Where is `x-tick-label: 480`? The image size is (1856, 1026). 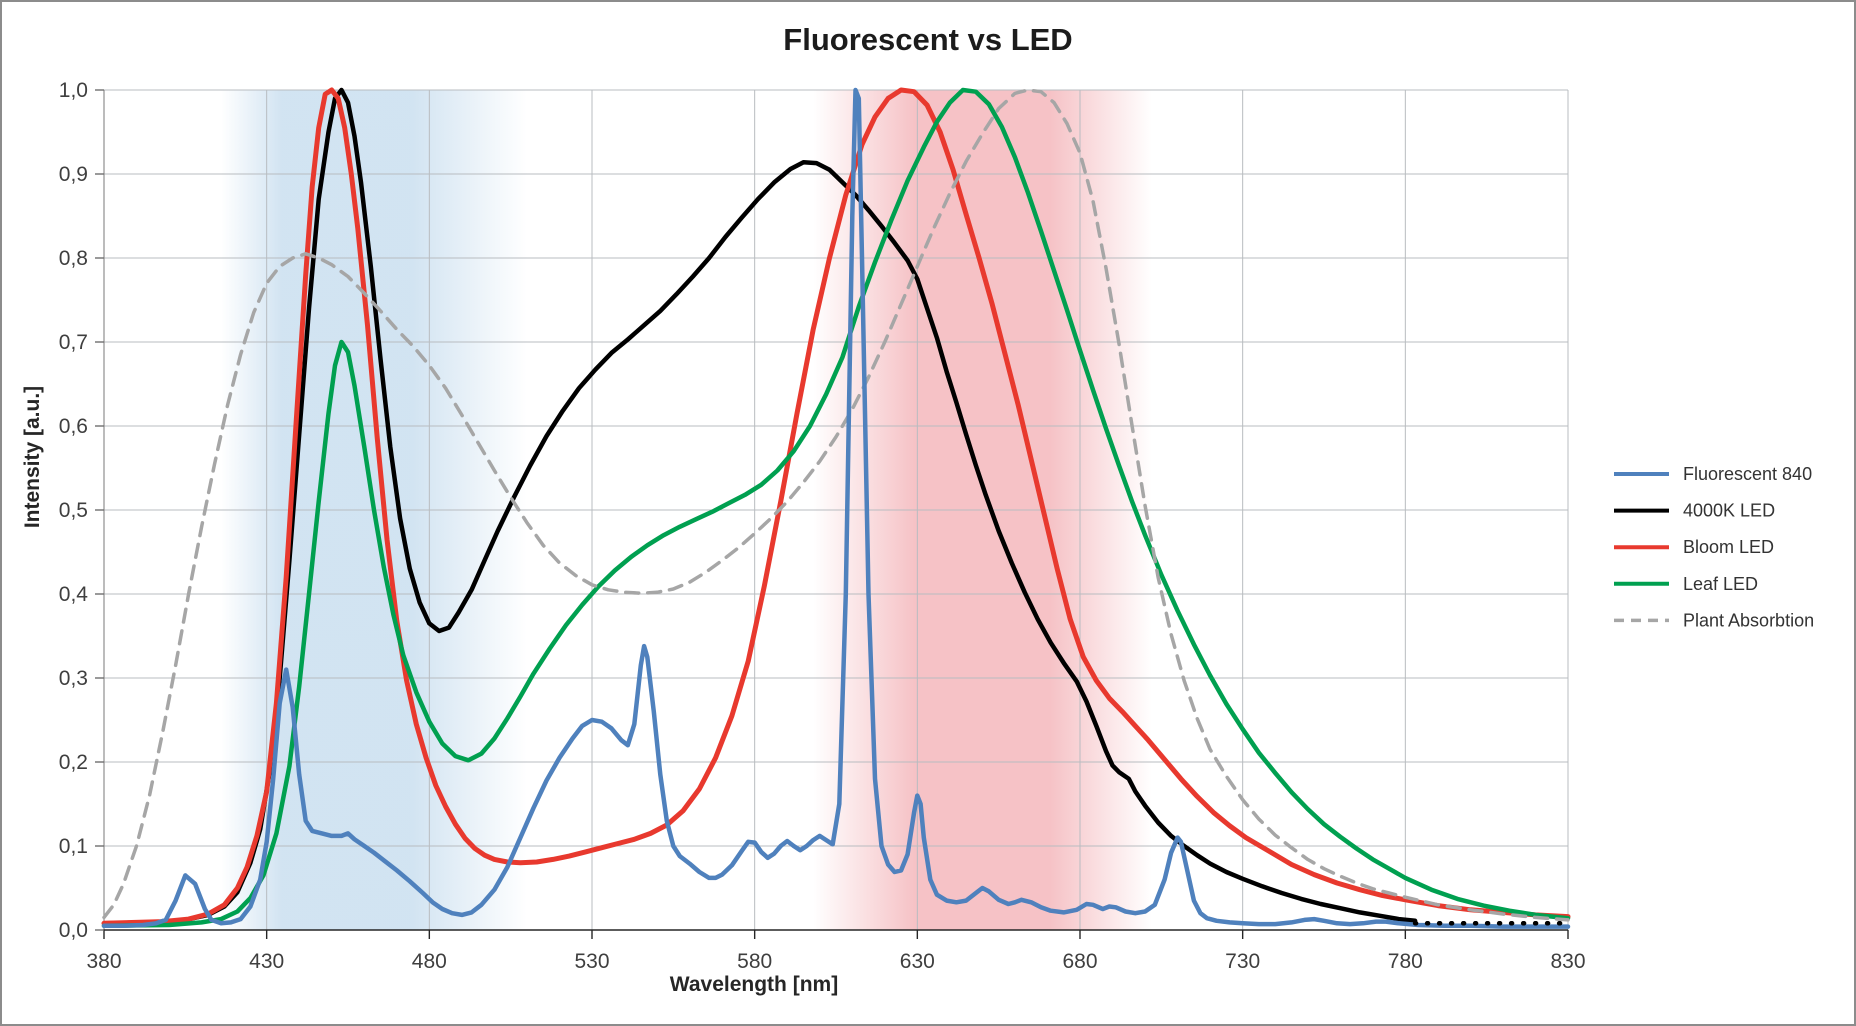 x-tick-label: 480 is located at coordinates (429, 961).